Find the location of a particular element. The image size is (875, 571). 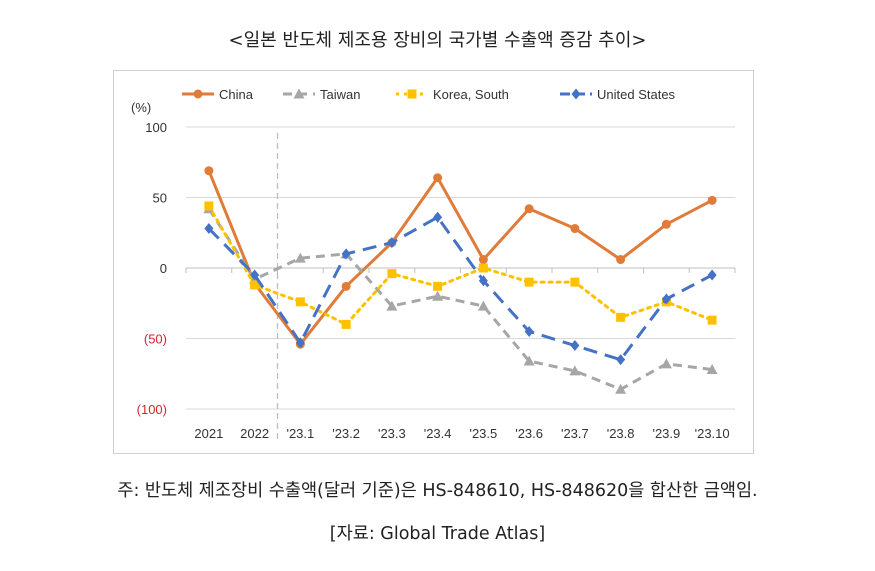

y-axis-unit: (%) is located at coordinates (141, 107).